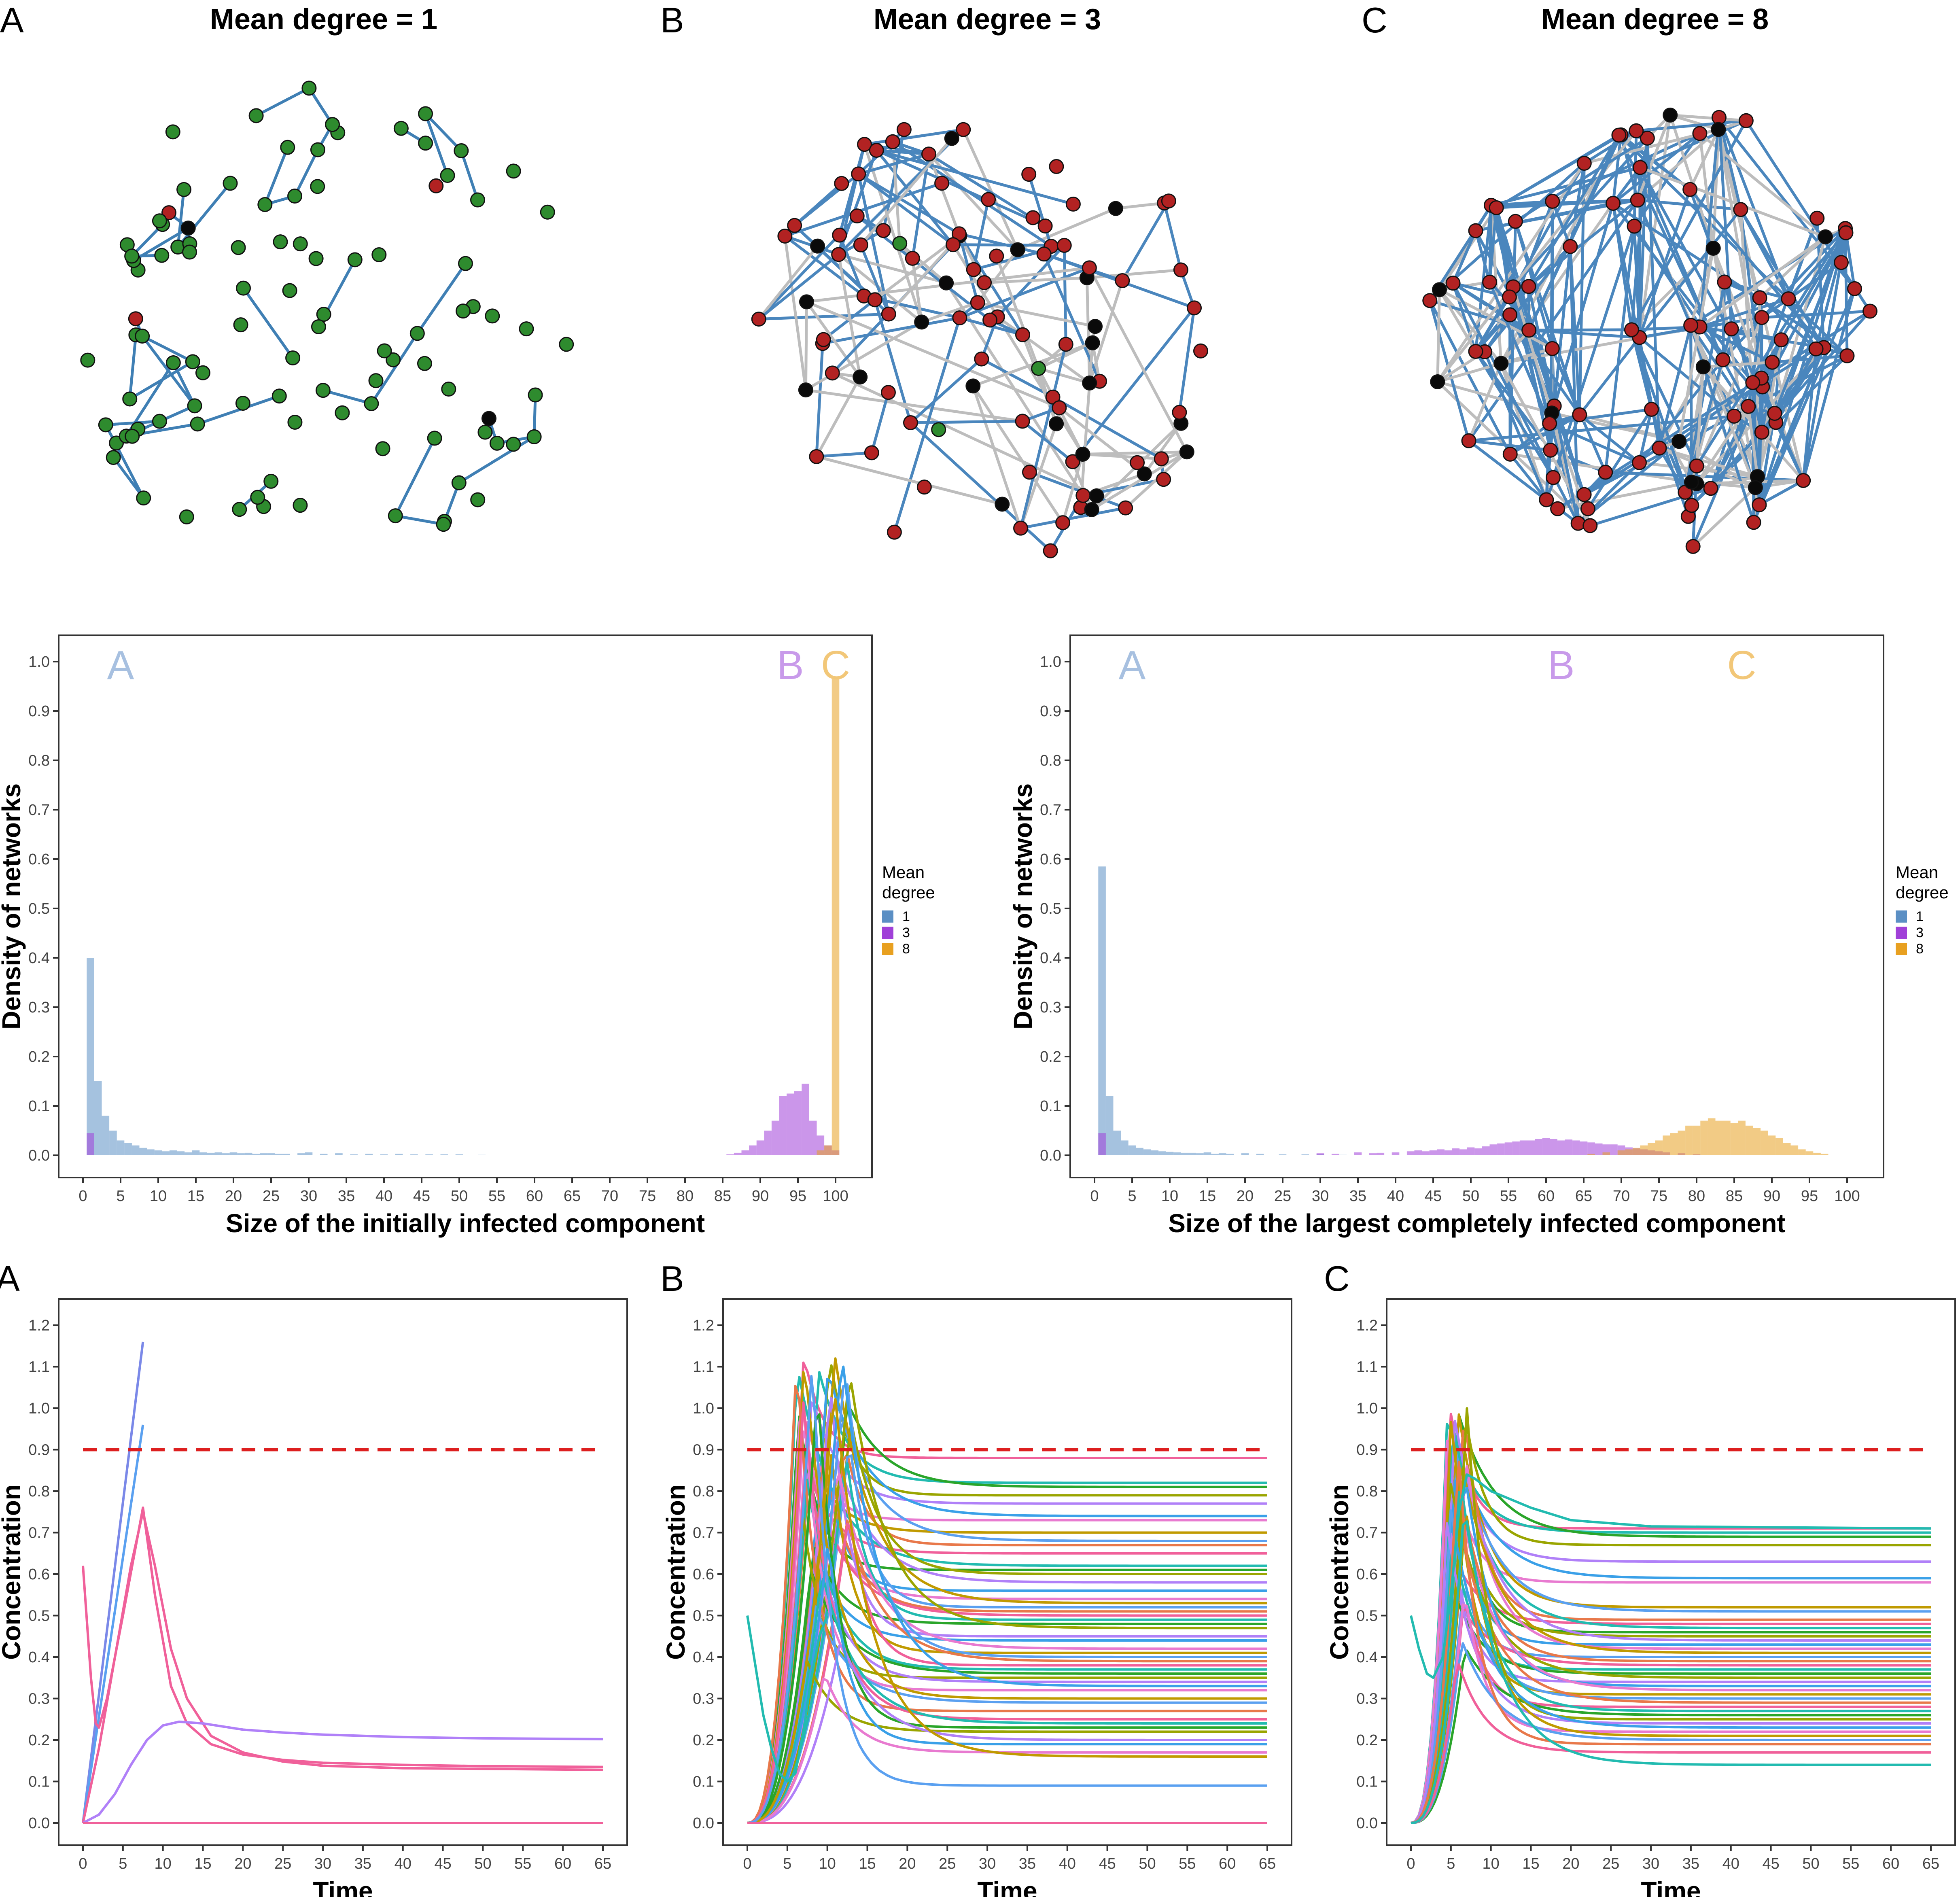  Describe the element at coordinates (909, 892) in the screenshot. I see `legend-title: degree` at that location.